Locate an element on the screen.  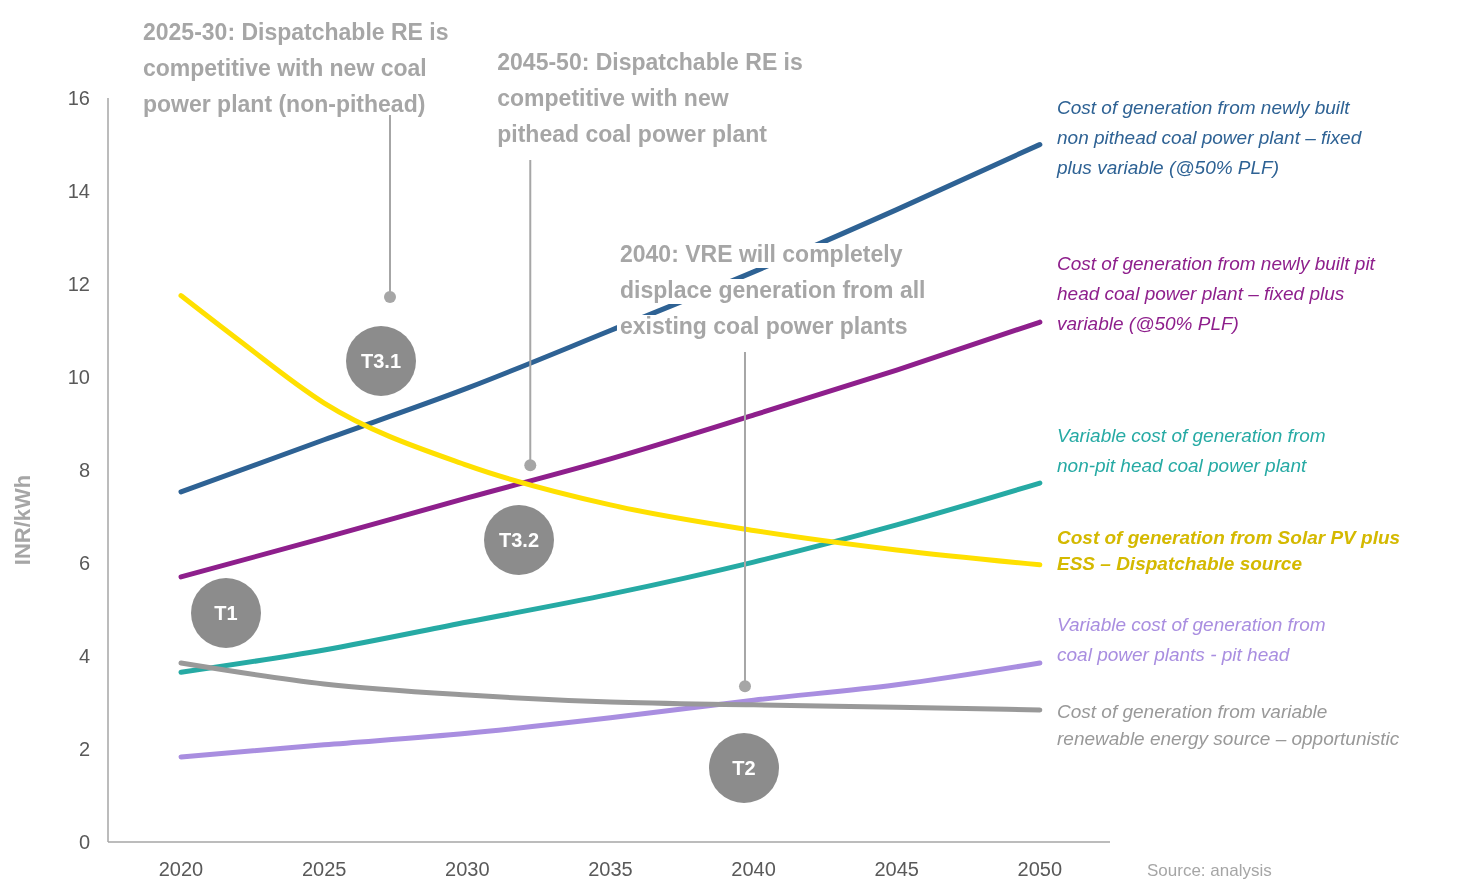
annotation: T3.1 is located at coordinates (381, 361).